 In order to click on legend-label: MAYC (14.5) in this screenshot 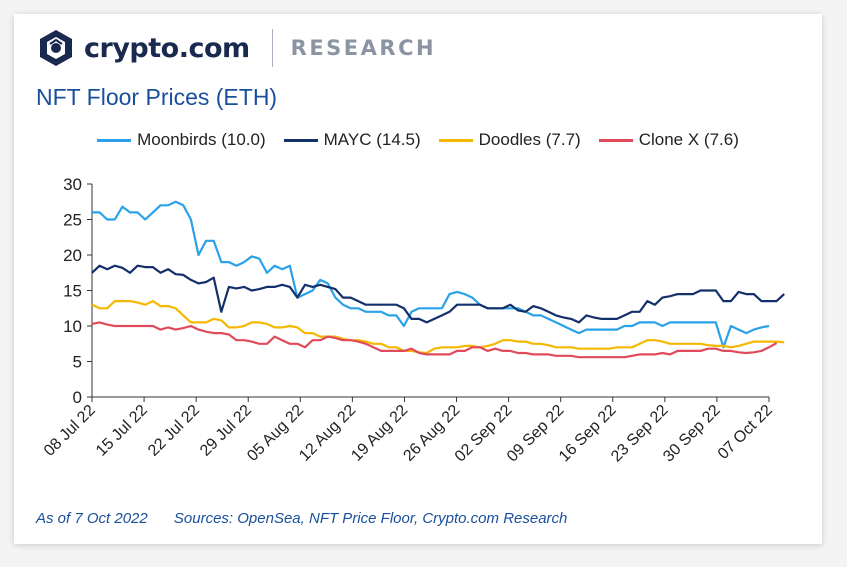, I will do `click(372, 139)`.